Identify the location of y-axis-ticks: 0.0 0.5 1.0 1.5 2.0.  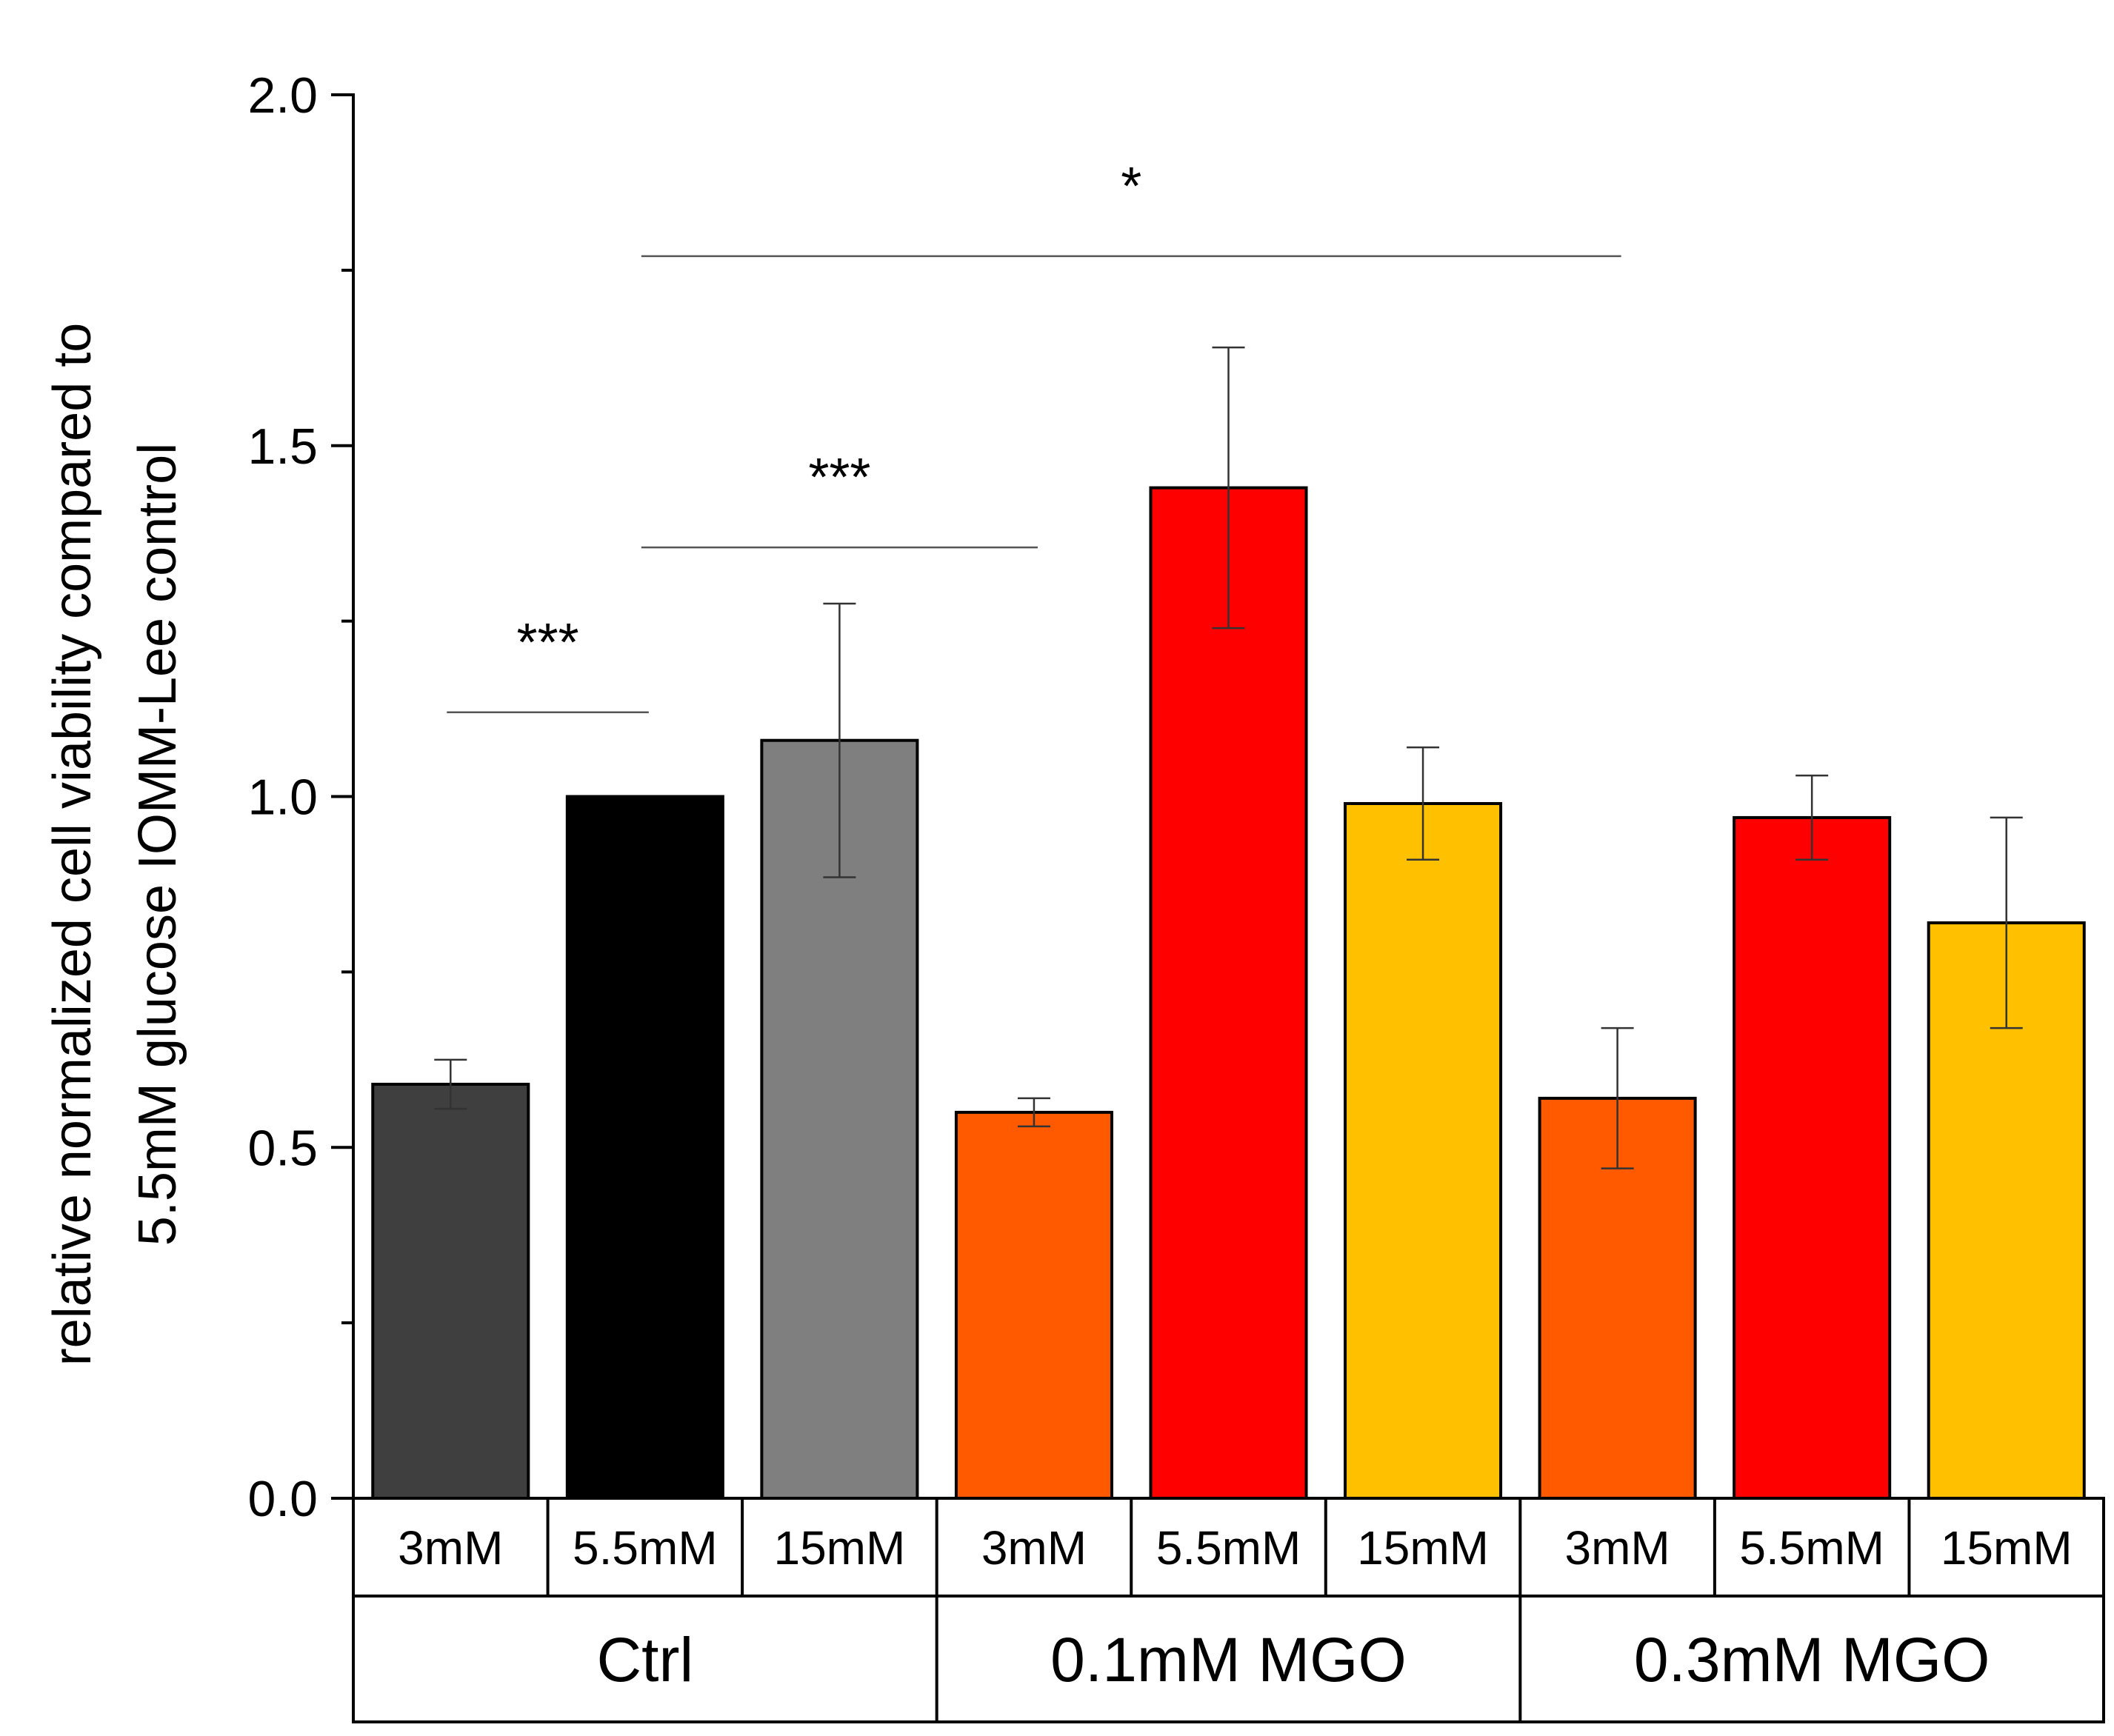
(300, 797).